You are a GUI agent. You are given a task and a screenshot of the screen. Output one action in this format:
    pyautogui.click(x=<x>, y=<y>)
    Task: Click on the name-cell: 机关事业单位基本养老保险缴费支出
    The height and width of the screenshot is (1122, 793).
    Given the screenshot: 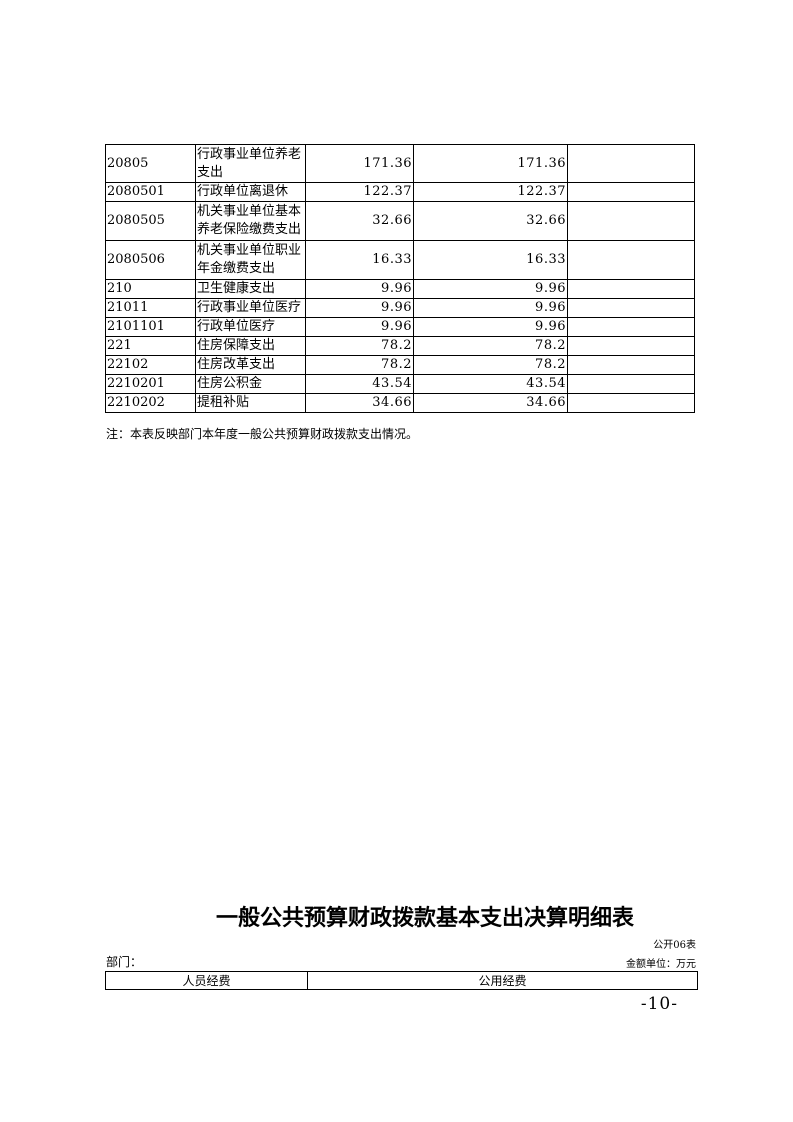 What is the action you would take?
    pyautogui.click(x=250, y=221)
    